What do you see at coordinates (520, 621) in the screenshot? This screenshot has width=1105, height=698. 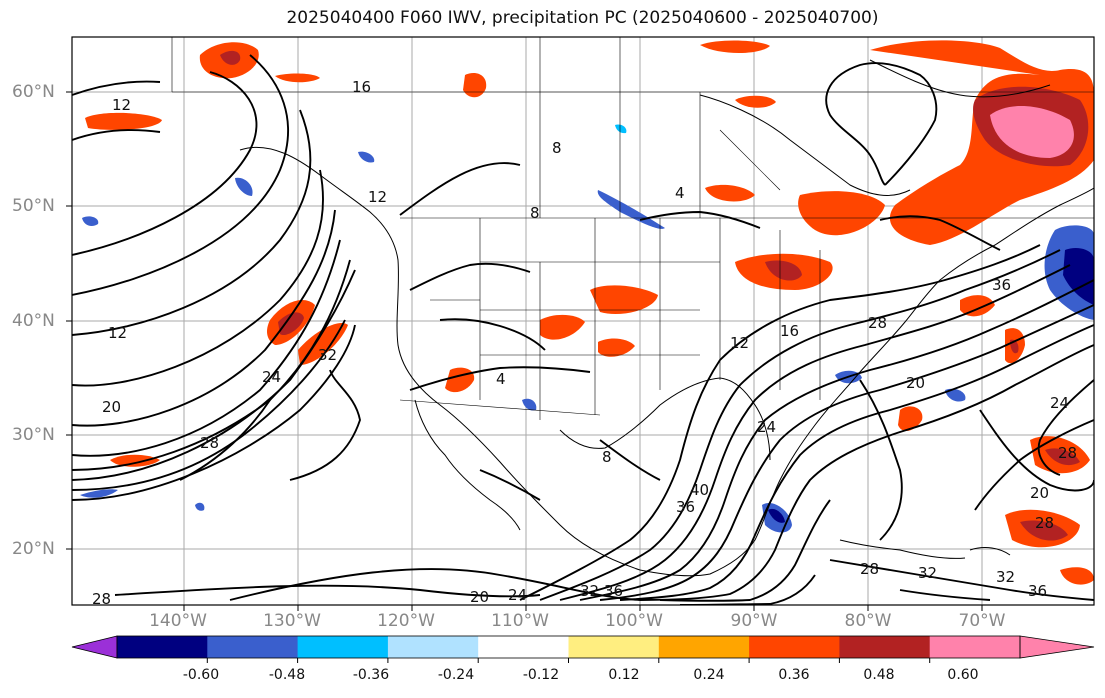 I see `lon-label-110w: 110°W` at bounding box center [520, 621].